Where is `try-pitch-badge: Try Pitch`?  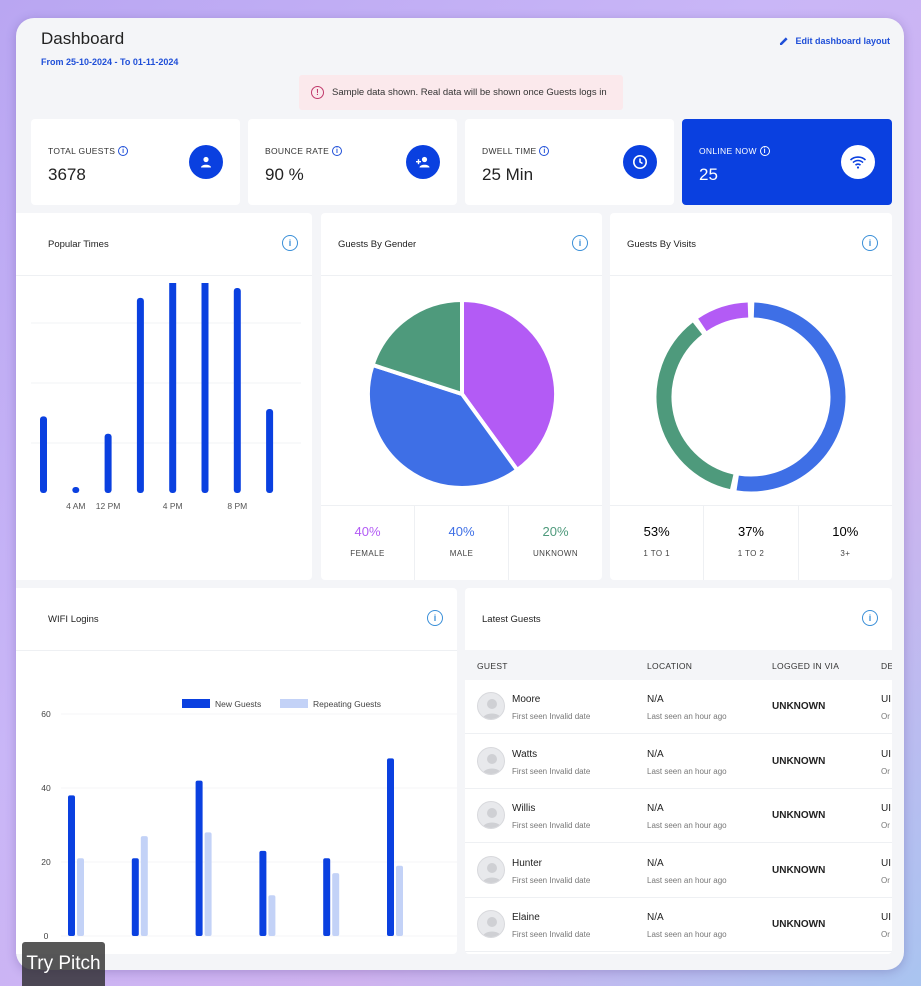 try-pitch-badge: Try Pitch is located at coordinates (63, 964).